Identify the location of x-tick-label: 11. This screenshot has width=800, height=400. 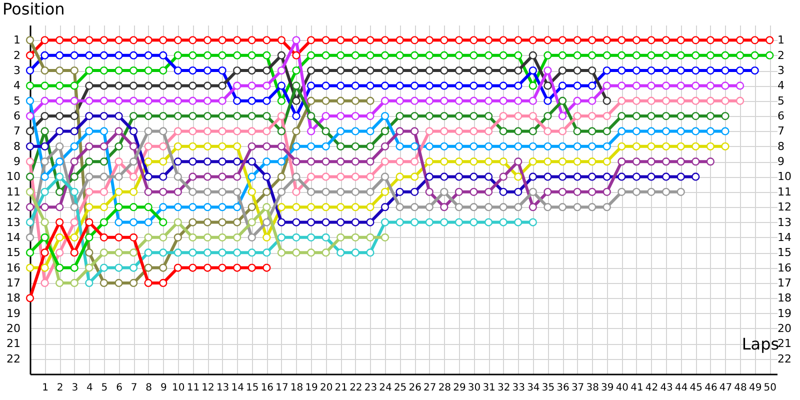
(193, 388).